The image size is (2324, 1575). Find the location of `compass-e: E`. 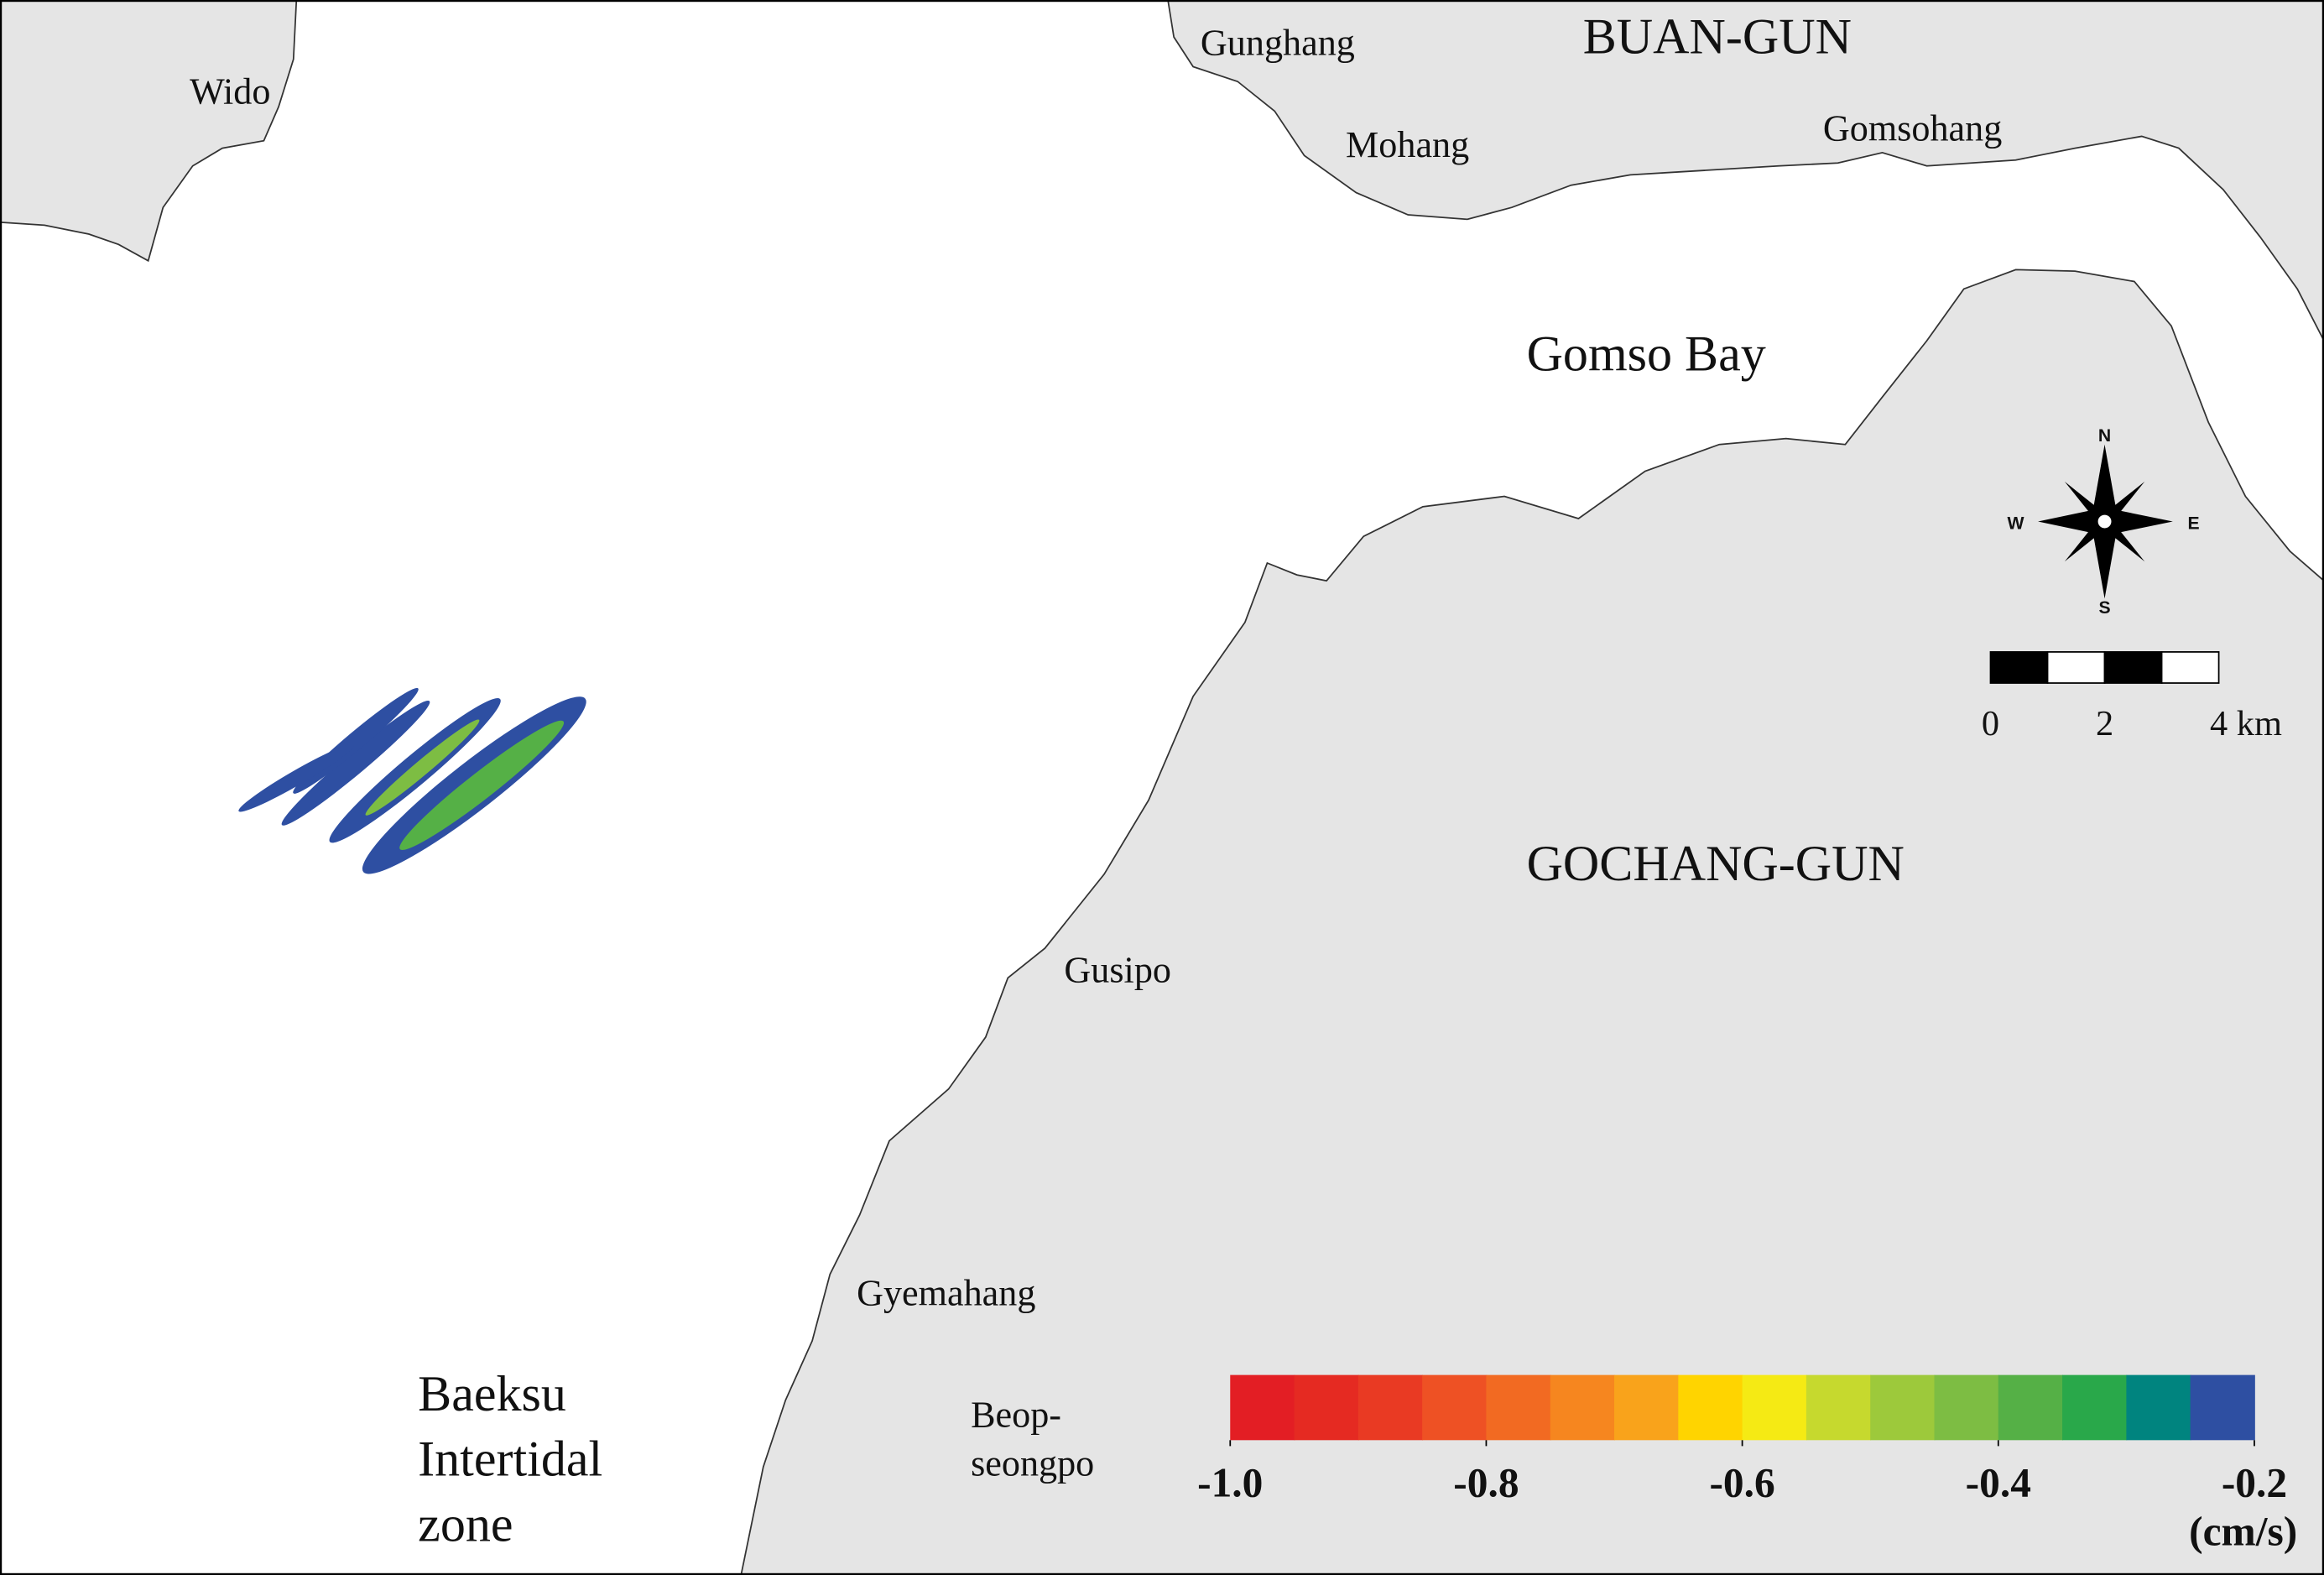

compass-e: E is located at coordinates (2193, 523).